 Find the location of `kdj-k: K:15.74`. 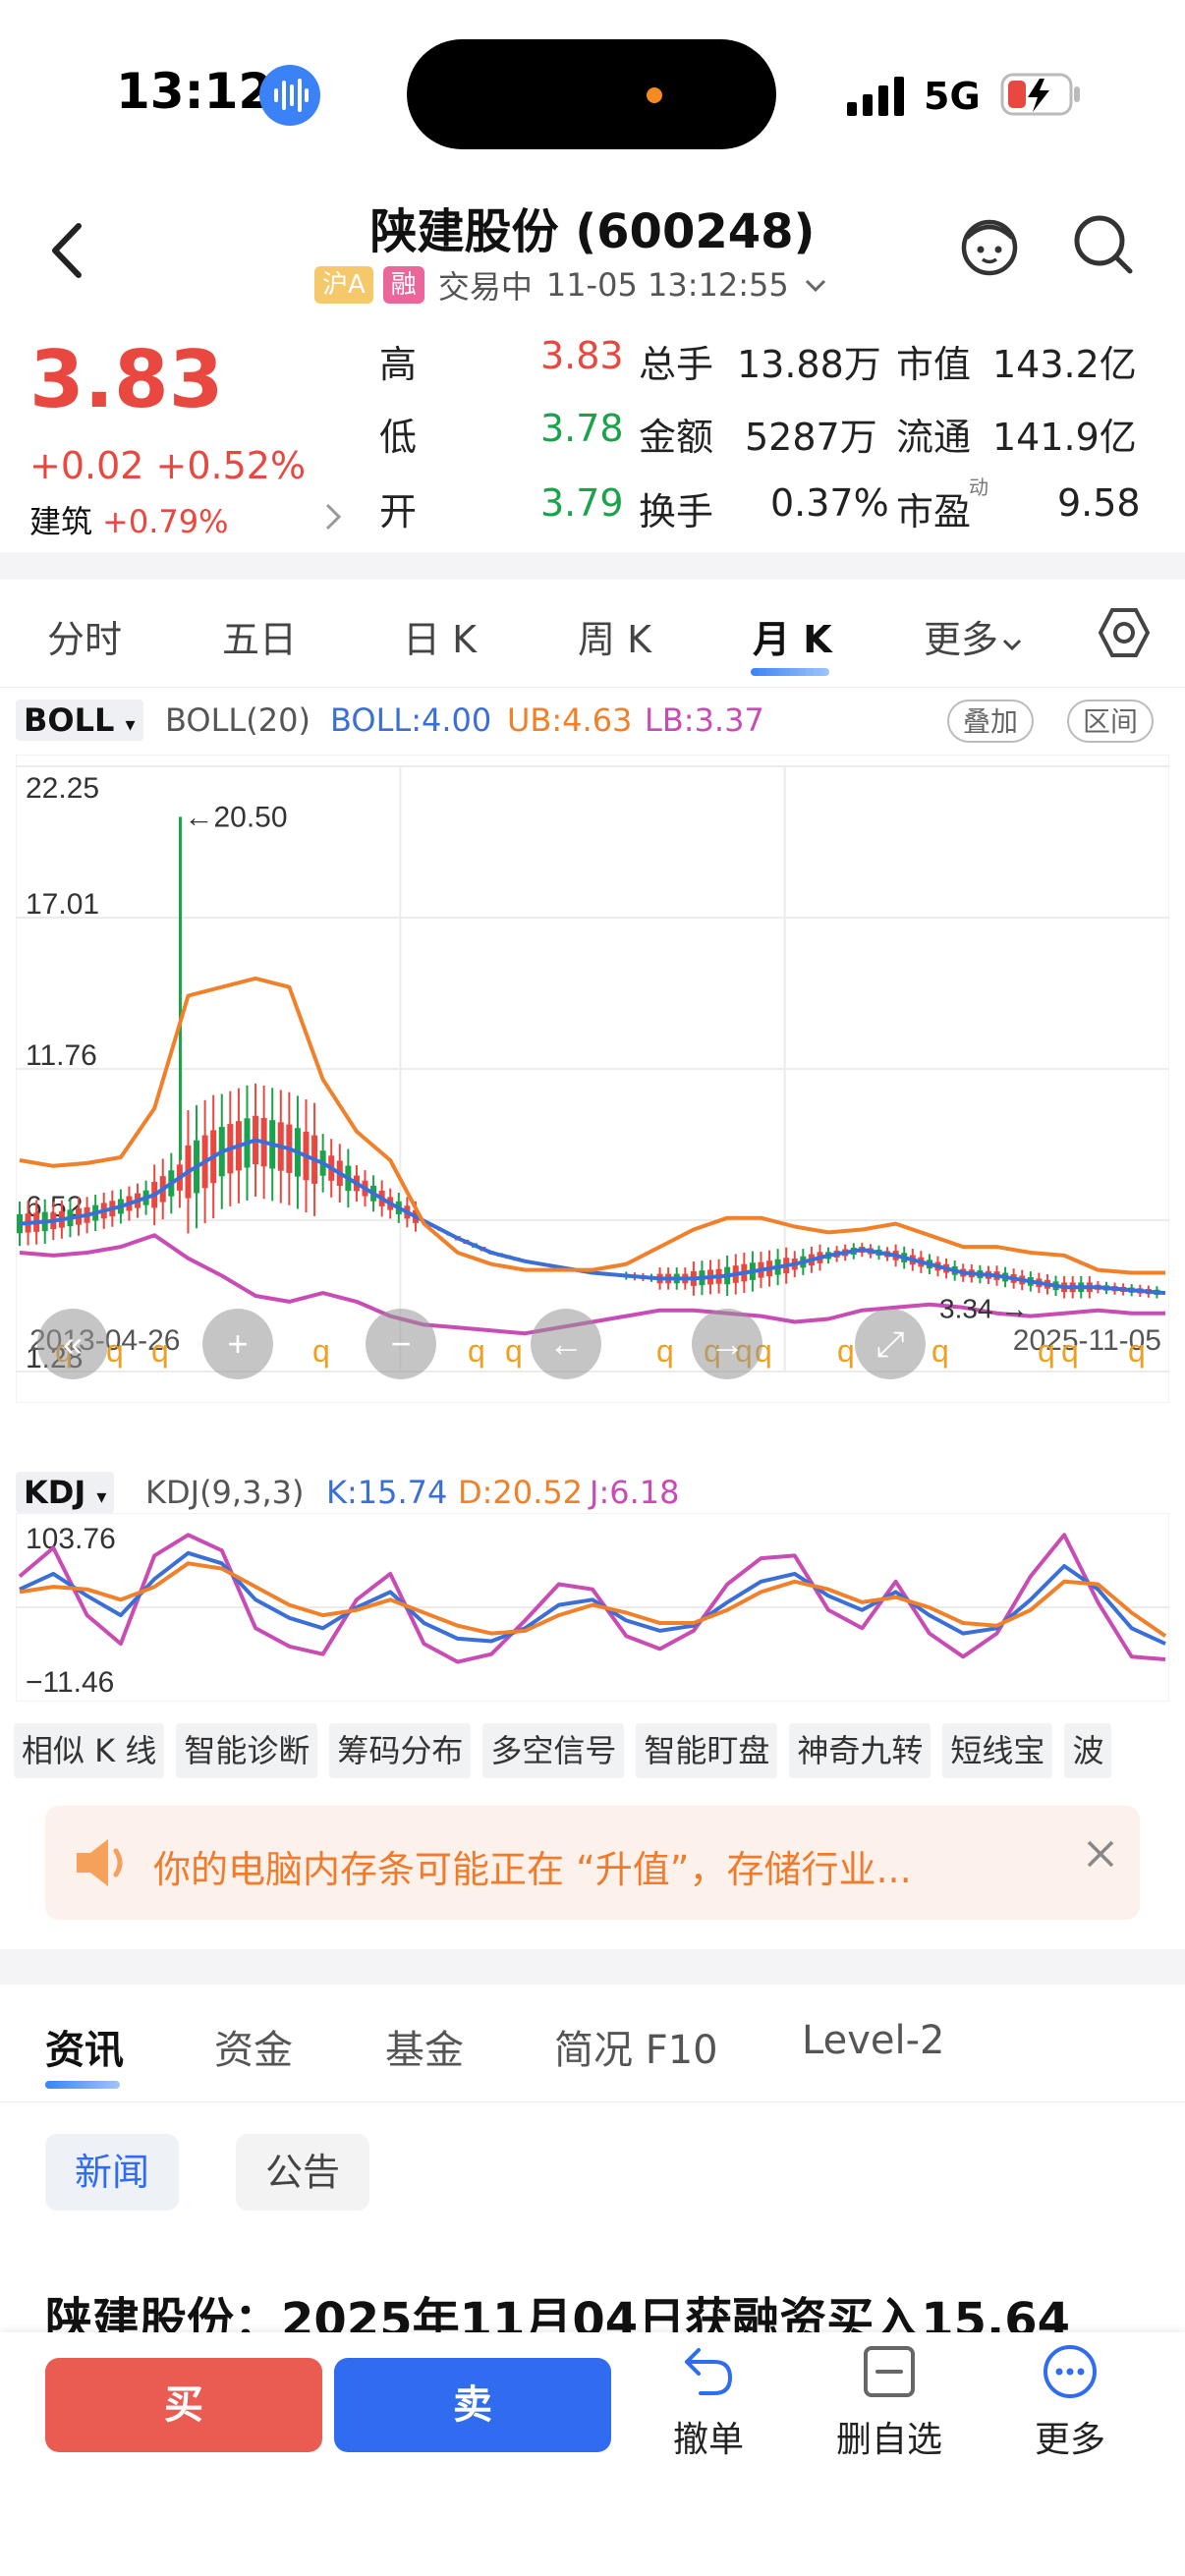

kdj-k: K:15.74 is located at coordinates (387, 1492).